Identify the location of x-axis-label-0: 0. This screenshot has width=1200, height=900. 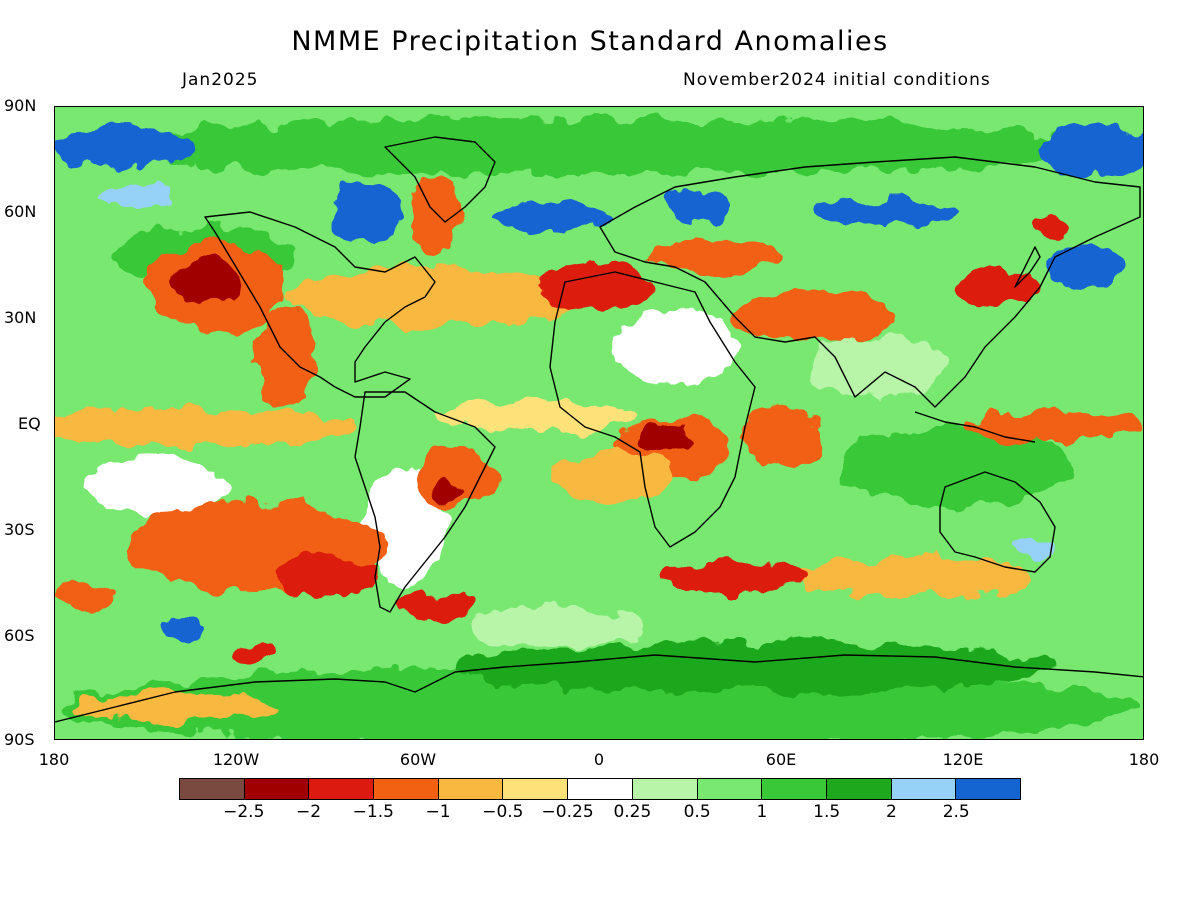
(599, 759).